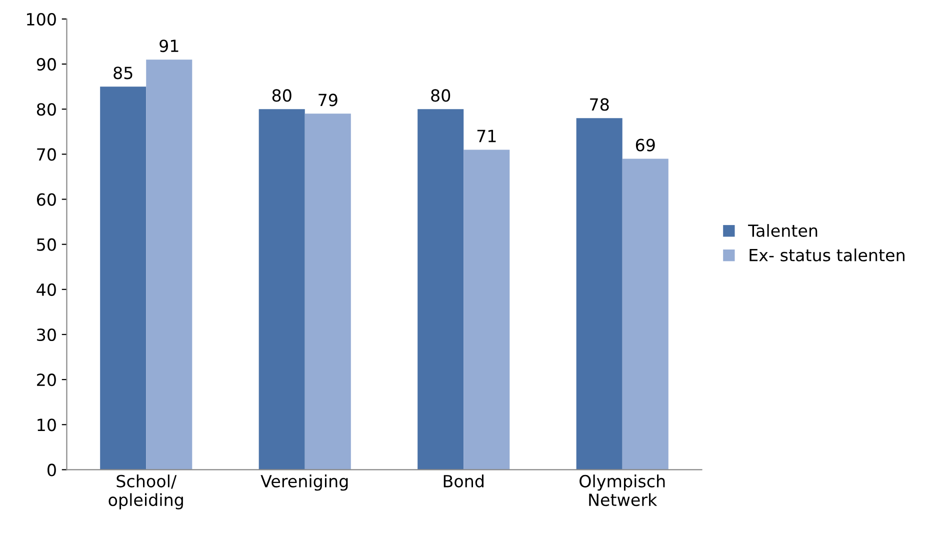  Describe the element at coordinates (41, 19) in the screenshot. I see `y-tick-label: 100` at that location.